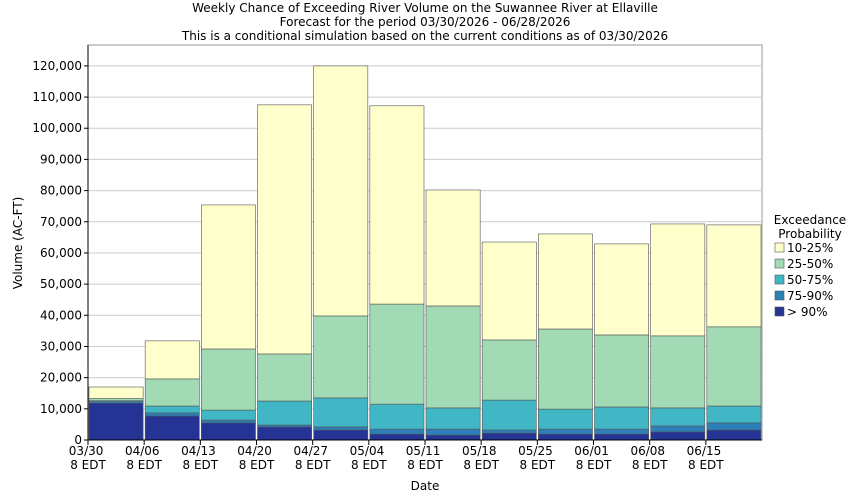 The image size is (850, 500). I want to click on y-tick-label: 60,000, so click(61, 253).